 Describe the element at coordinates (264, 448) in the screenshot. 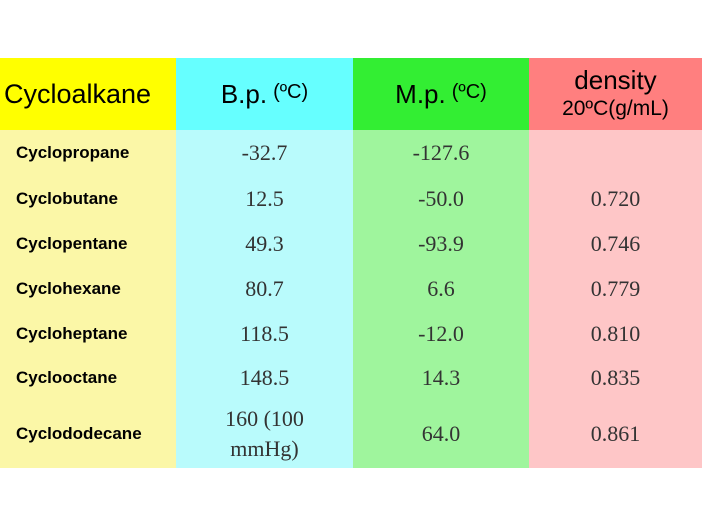

I see `row-bp-line2: mmHg)` at that location.